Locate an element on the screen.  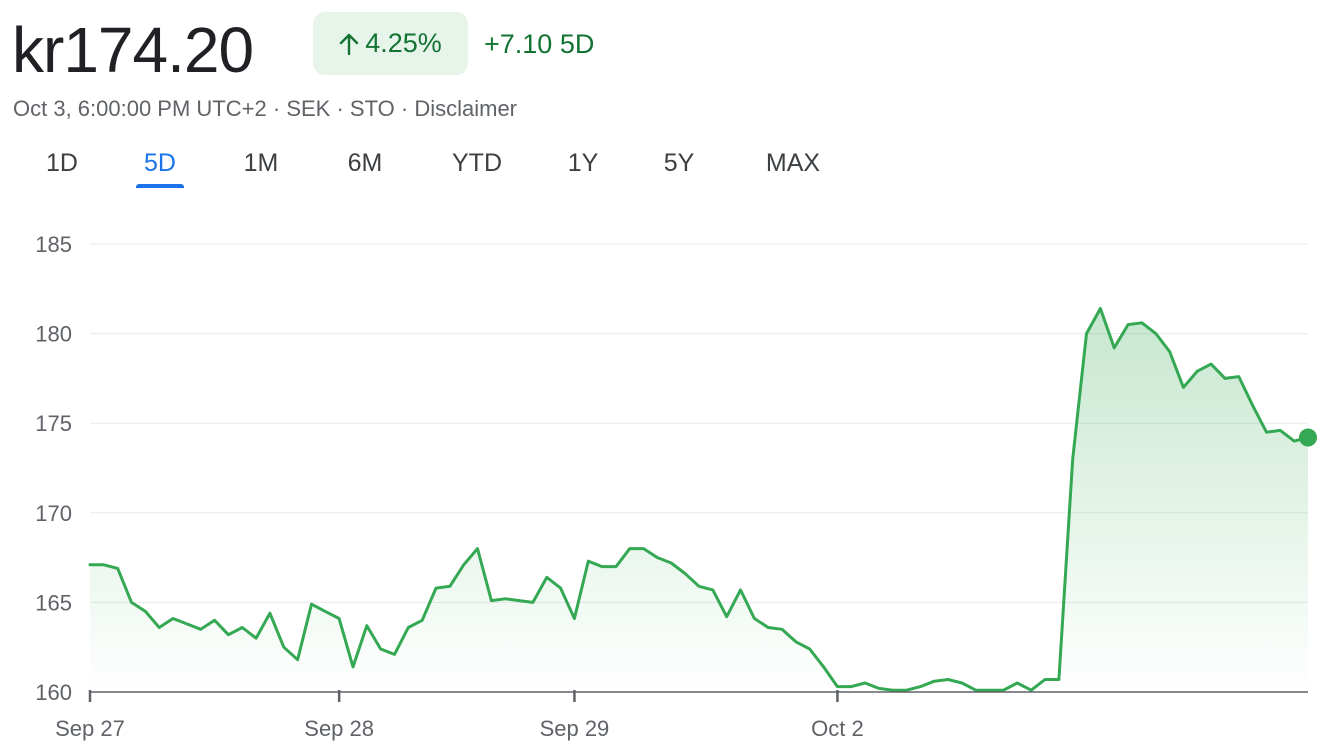
tab-label: 1D is located at coordinates (62, 163).